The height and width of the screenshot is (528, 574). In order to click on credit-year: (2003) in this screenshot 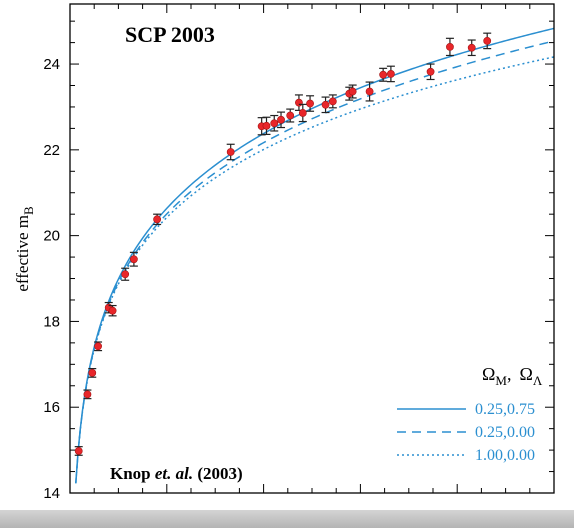, I will do `click(219, 473)`.